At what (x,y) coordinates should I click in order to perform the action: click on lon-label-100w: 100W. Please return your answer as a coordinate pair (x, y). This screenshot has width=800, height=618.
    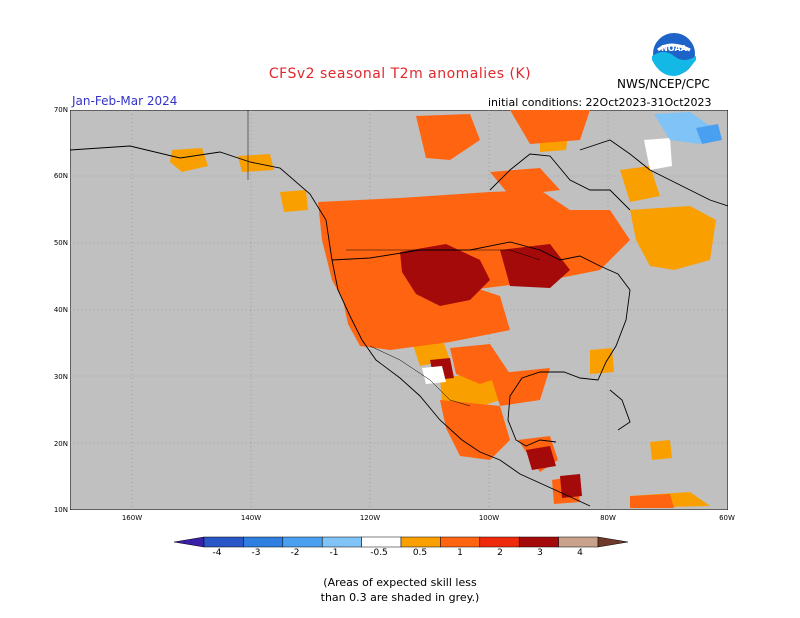
    Looking at the image, I should click on (489, 518).